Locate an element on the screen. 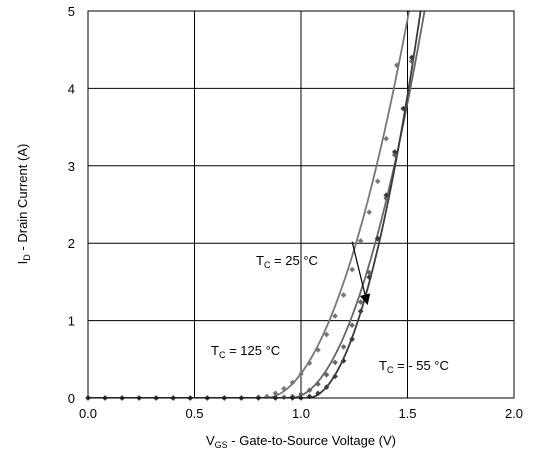  x-tick-label: 0.5 is located at coordinates (194, 413).